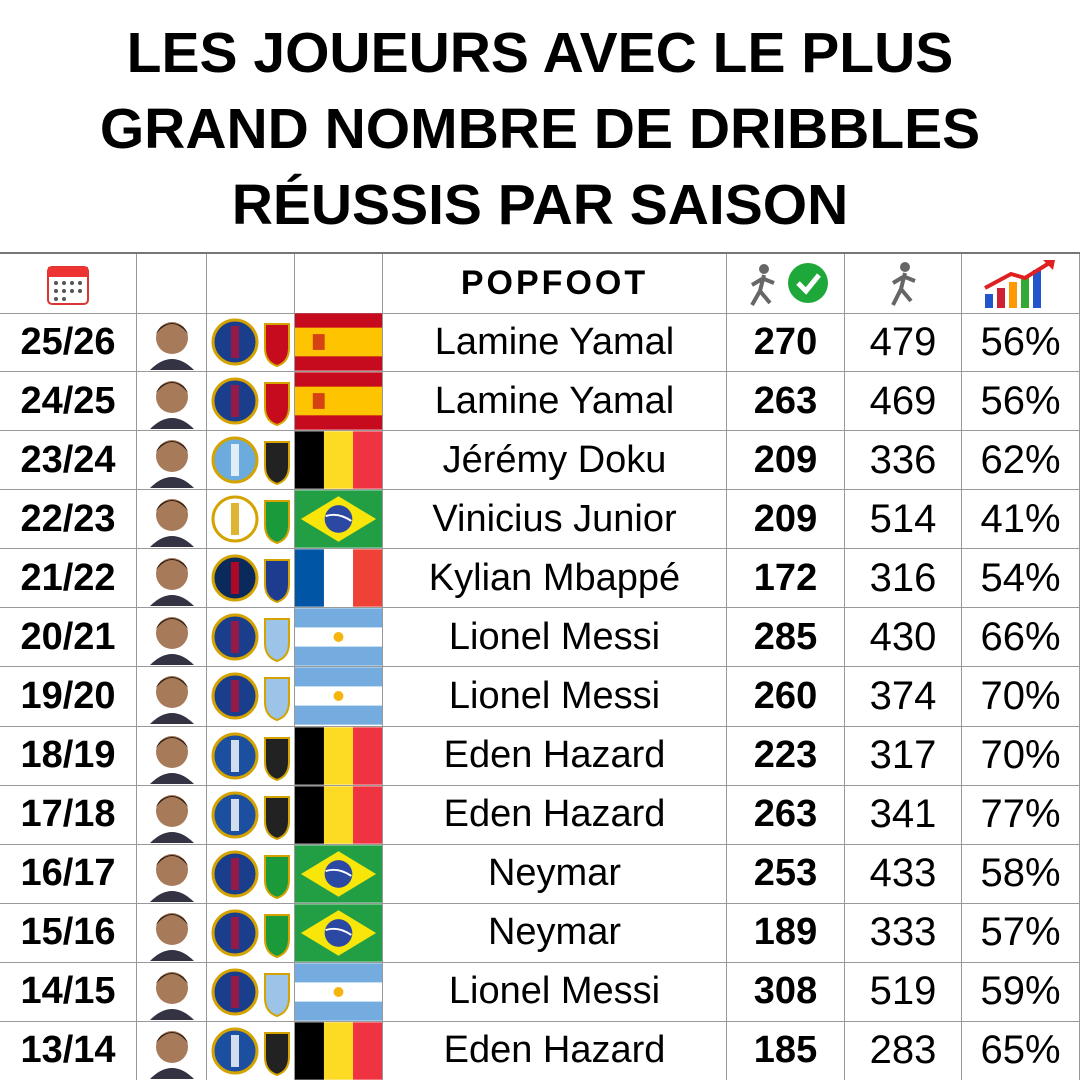 This screenshot has height=1080, width=1080. What do you see at coordinates (903, 402) in the screenshot?
I see `attempted-dribbles: 469` at bounding box center [903, 402].